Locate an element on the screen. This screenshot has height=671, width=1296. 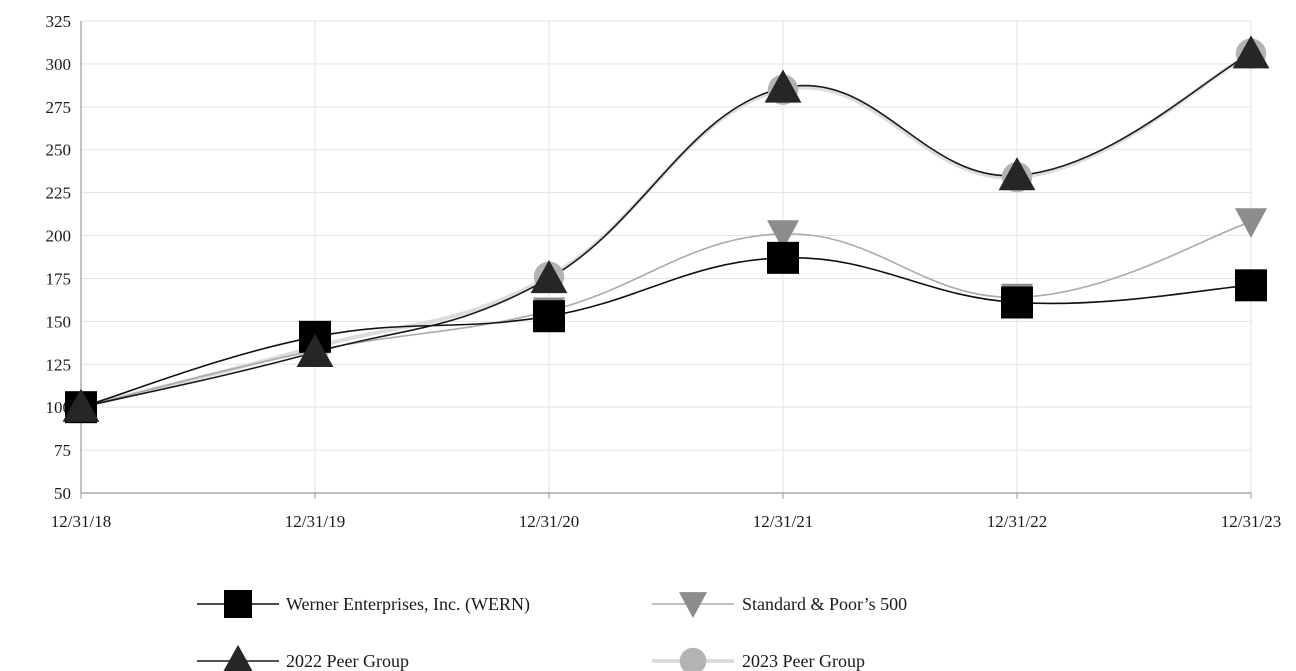
x-tick-label: 12/31/23 is located at coordinates (1251, 521).